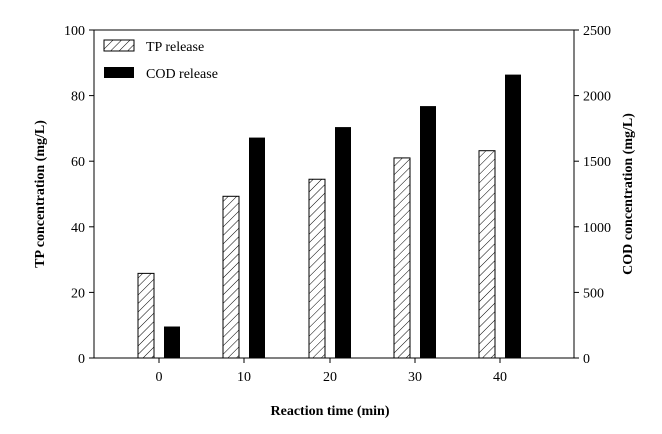 This screenshot has width=662, height=434. What do you see at coordinates (330, 411) in the screenshot?
I see `x-axis-title: Reaction time (min)` at bounding box center [330, 411].